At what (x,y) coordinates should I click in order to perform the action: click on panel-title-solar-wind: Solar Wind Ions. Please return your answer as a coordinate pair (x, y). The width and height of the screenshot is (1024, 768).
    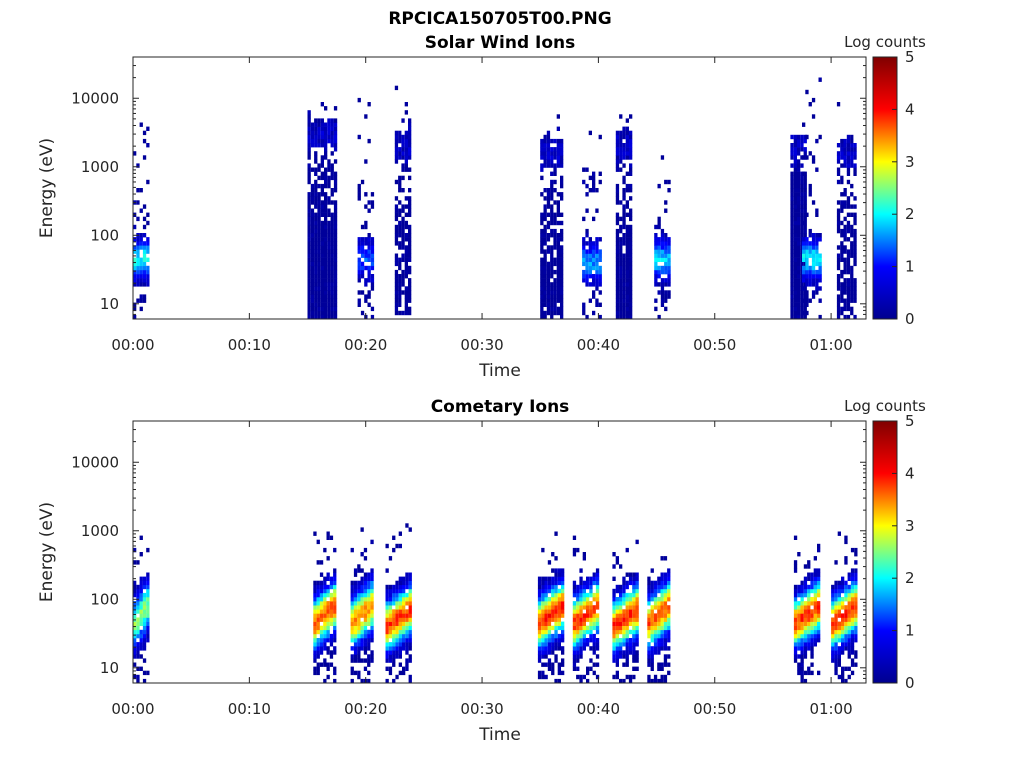
    Looking at the image, I should click on (500, 43).